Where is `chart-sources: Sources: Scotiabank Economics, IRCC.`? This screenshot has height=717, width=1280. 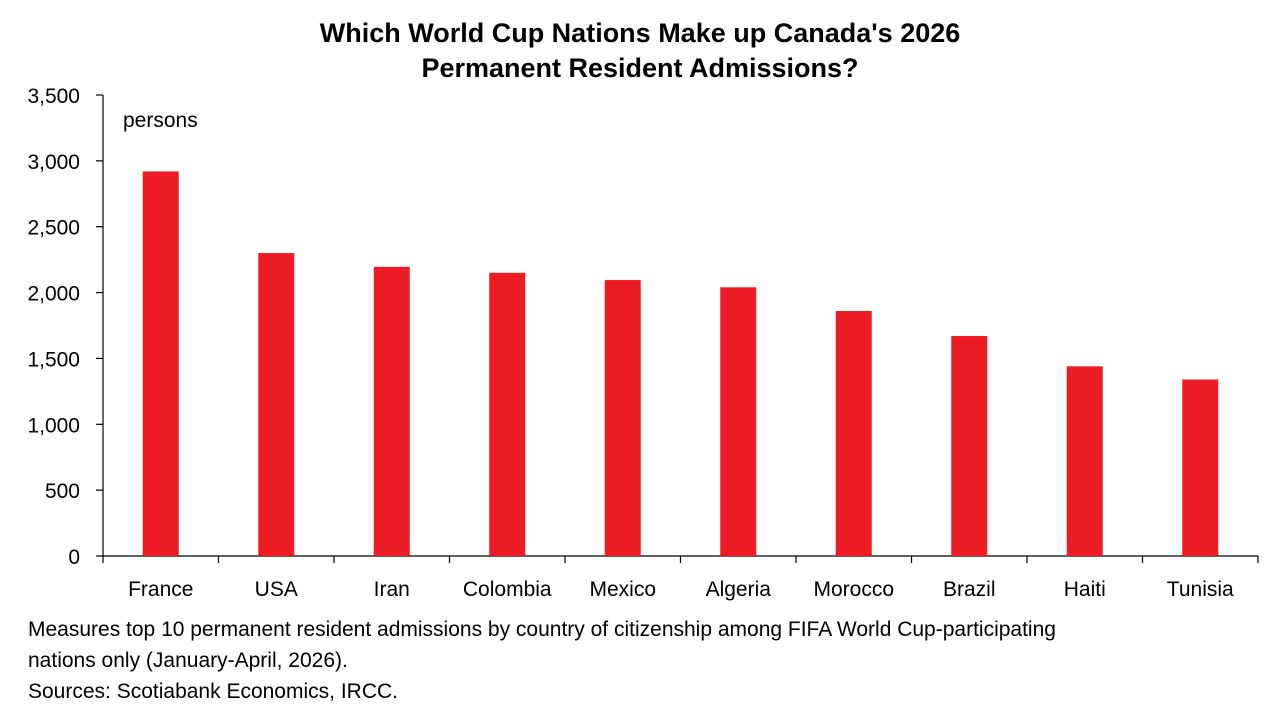
chart-sources: Sources: Scotiabank Economics, IRCC. is located at coordinates (213, 691).